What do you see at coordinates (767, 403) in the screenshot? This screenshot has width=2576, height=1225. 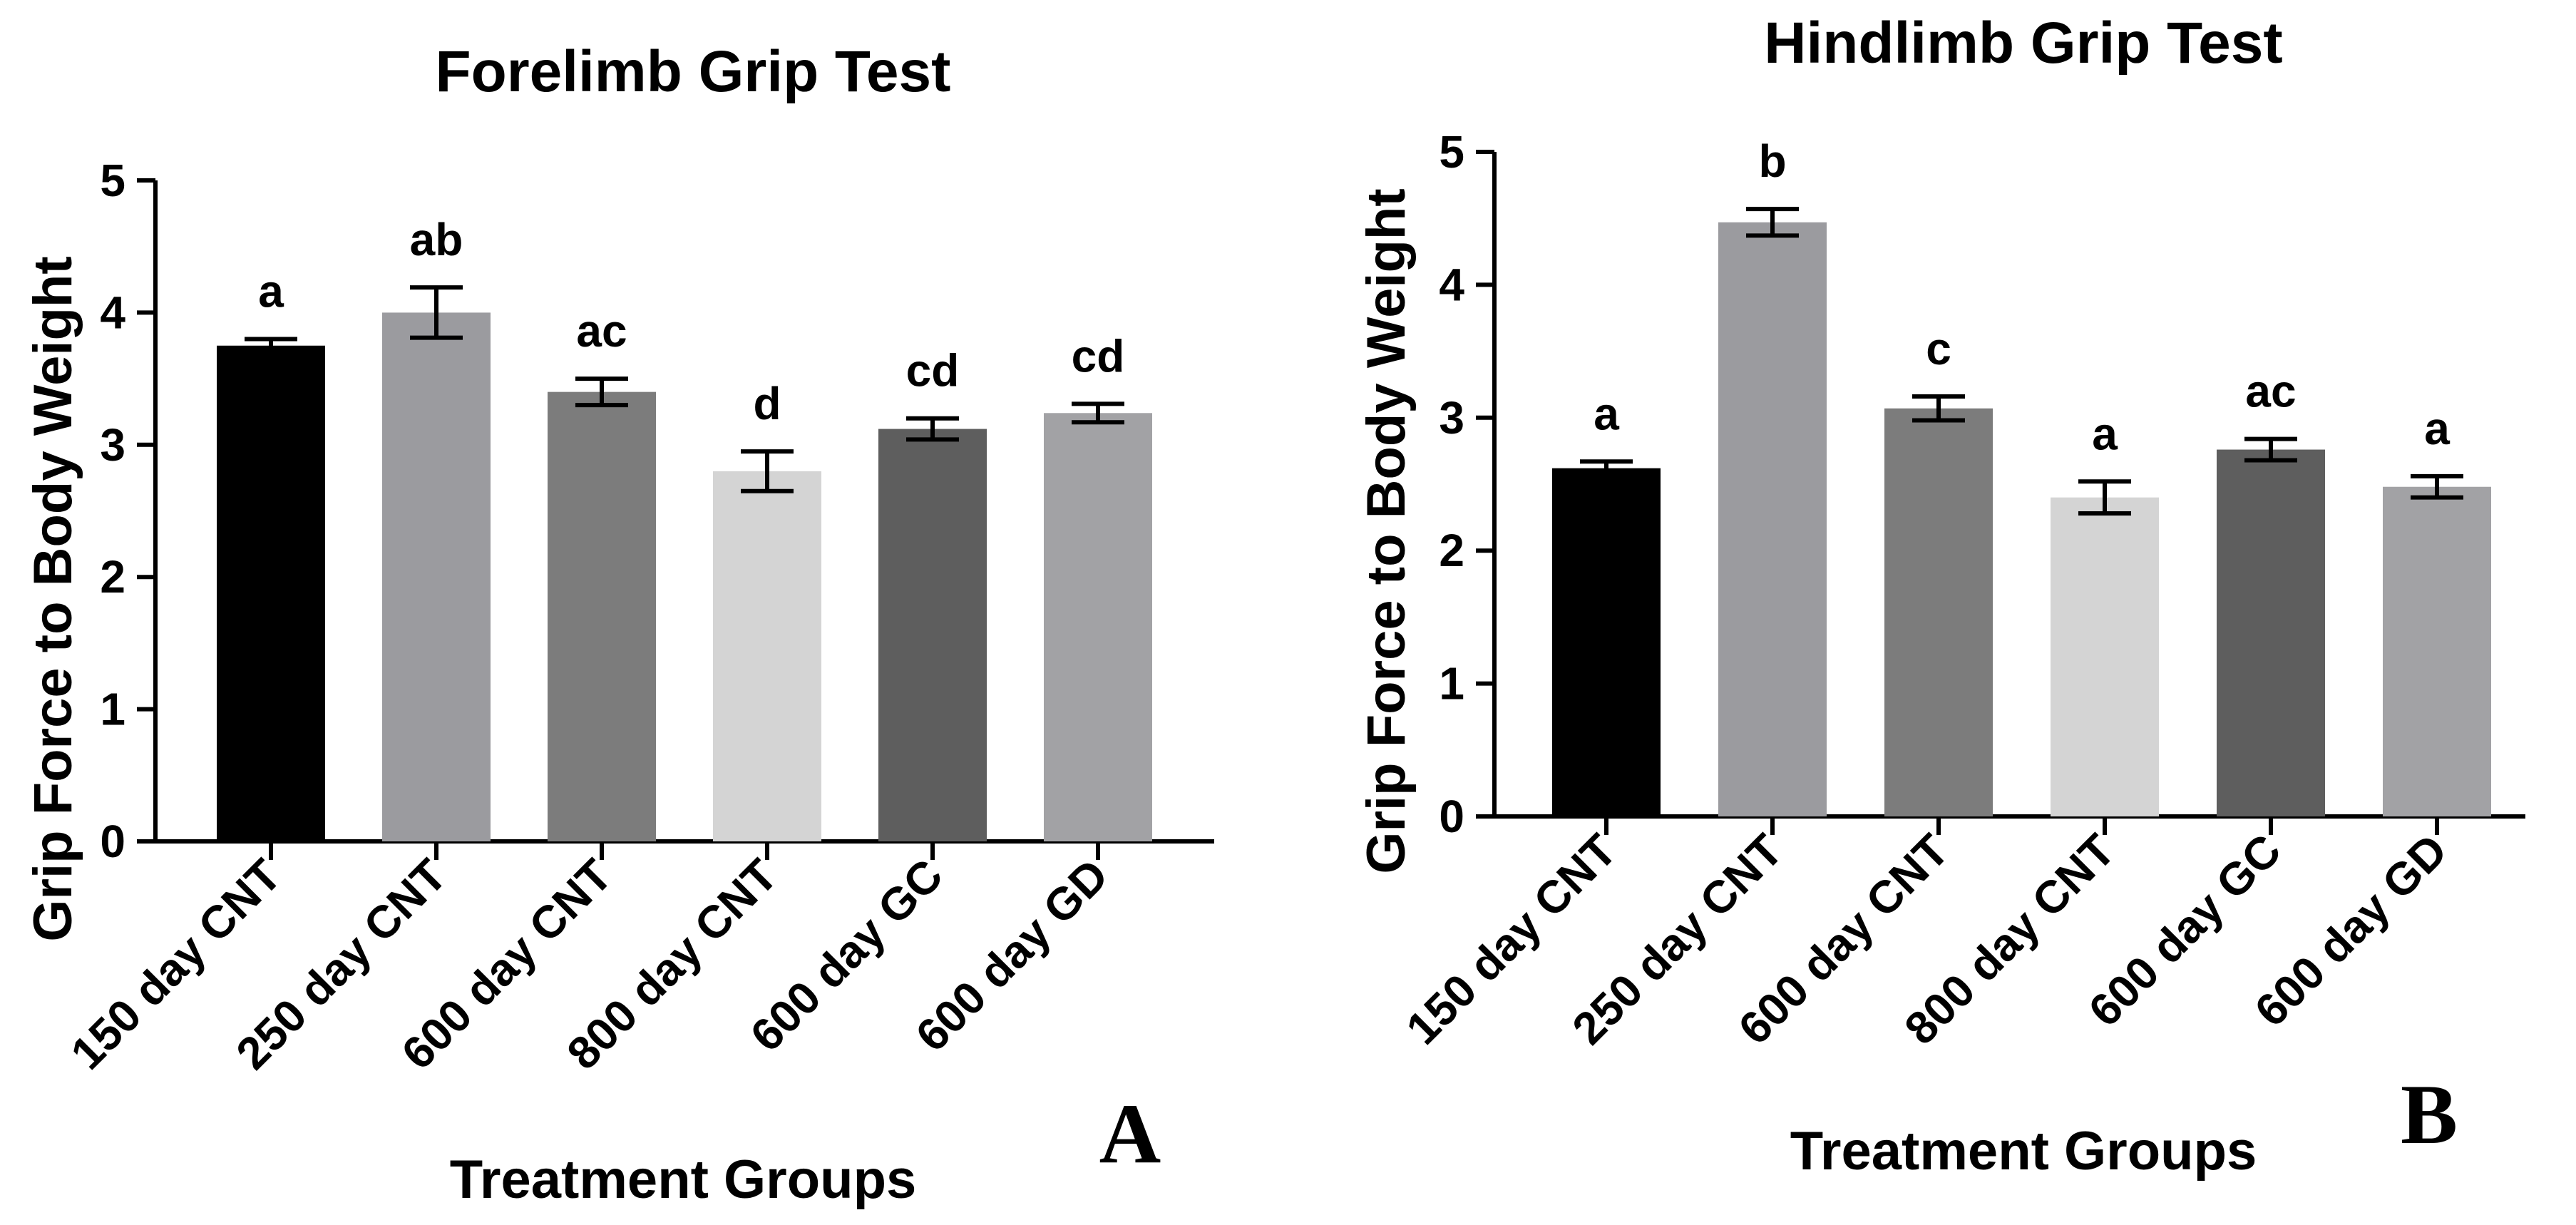 I see `significance-label: d` at bounding box center [767, 403].